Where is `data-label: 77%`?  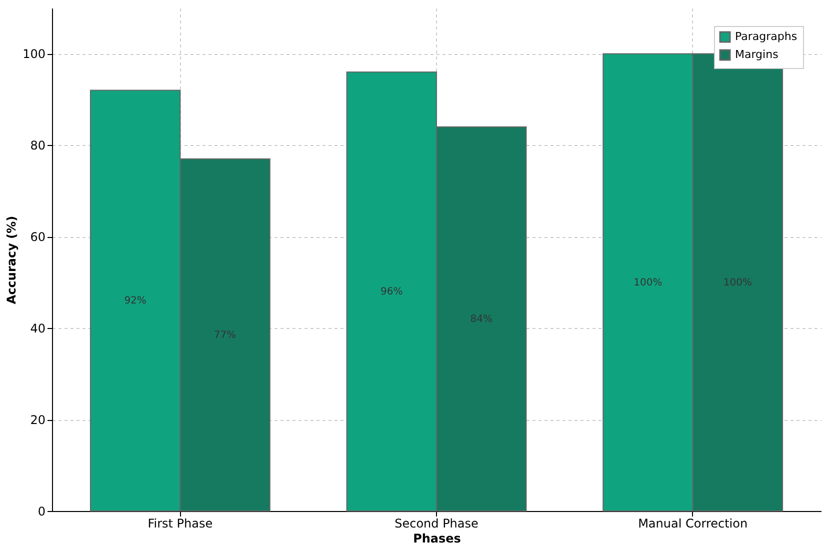 data-label: 77% is located at coordinates (225, 335).